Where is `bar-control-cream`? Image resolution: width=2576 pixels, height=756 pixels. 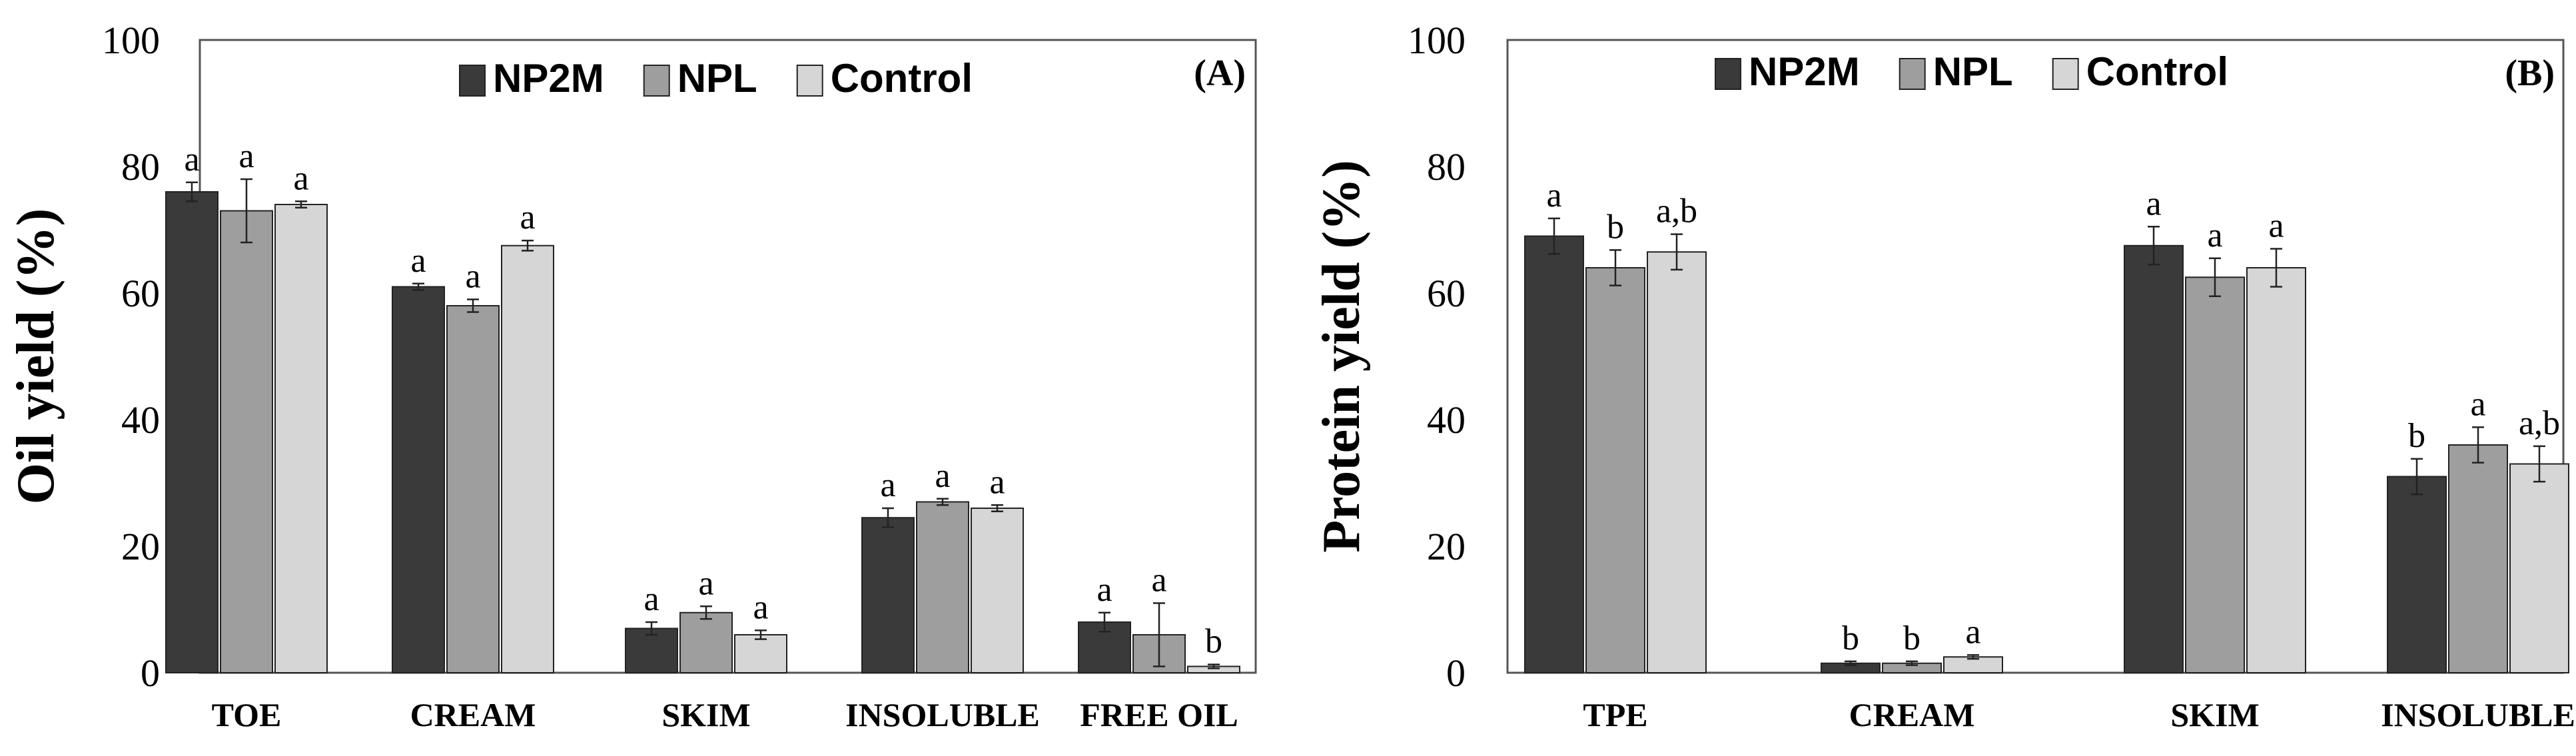
bar-control-cream is located at coordinates (527, 459).